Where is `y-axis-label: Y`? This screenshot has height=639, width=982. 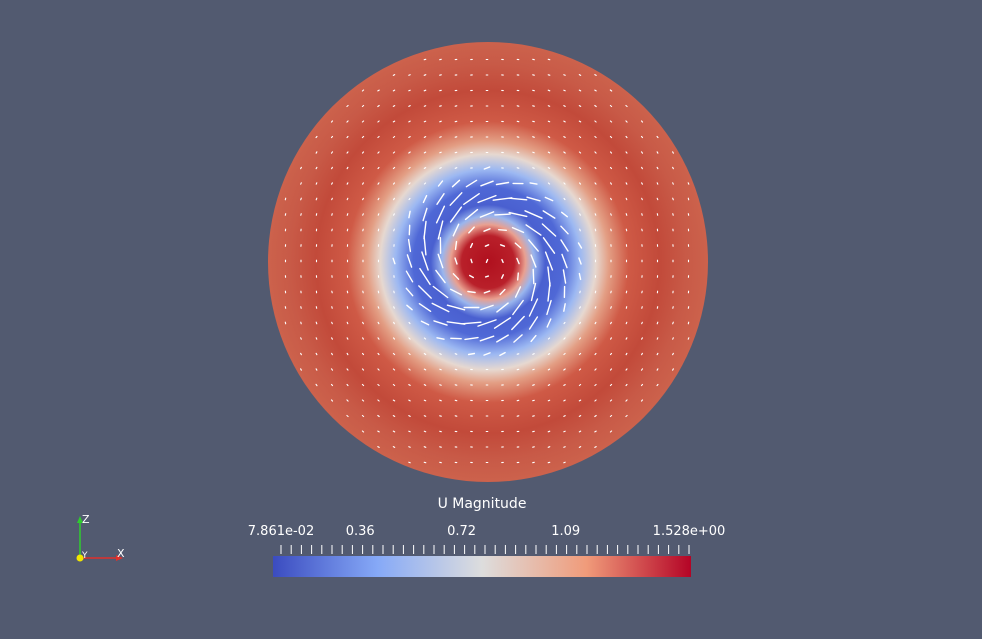
y-axis-label: Y is located at coordinates (84, 556).